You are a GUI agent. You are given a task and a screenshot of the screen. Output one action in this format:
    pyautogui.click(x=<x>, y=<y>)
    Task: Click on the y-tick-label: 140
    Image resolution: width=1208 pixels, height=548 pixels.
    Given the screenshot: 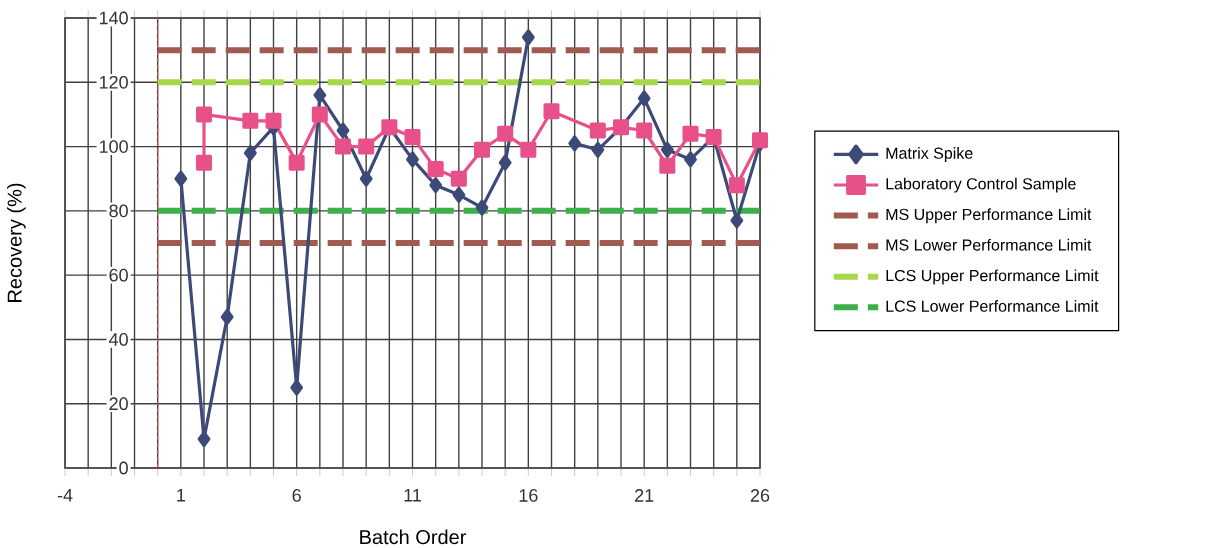 What is the action you would take?
    pyautogui.click(x=113, y=18)
    